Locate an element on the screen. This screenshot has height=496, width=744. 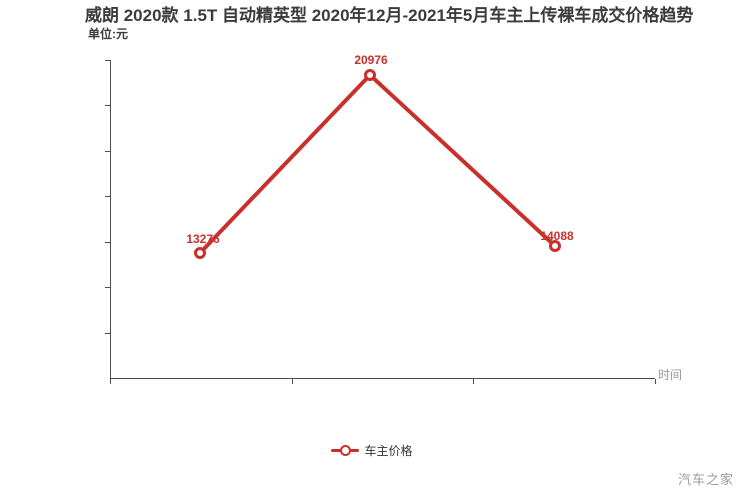
data-point-label: 20976 is located at coordinates (371, 60).